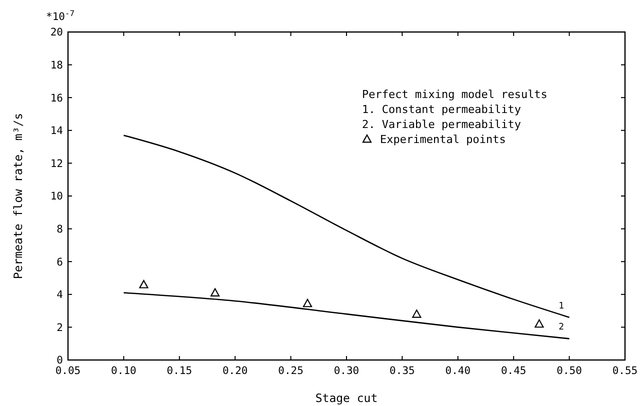 The width and height of the screenshot is (643, 406). I want to click on annotation: 2. Variable permeability, so click(442, 124).